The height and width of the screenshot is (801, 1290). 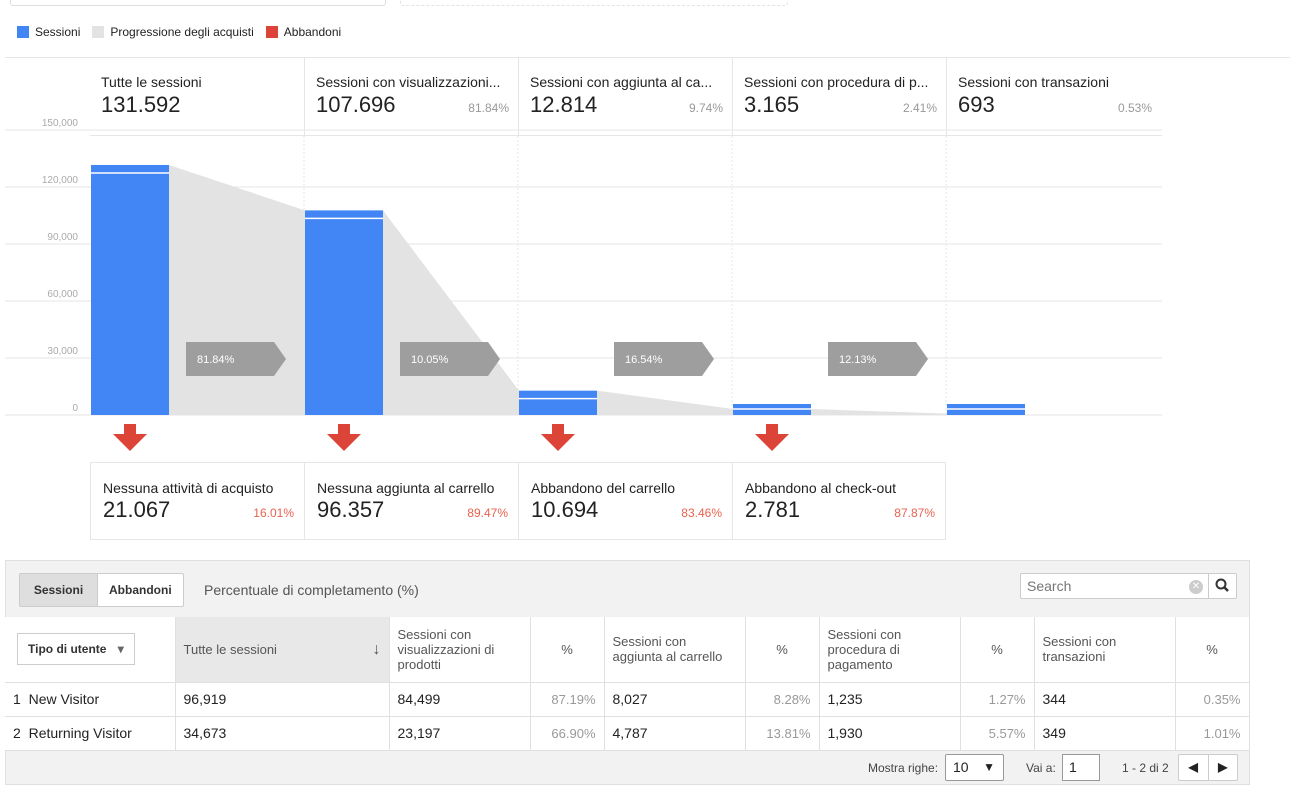 What do you see at coordinates (839, 501) in the screenshot?
I see `abandon-step: Abbandono al check-out 2.781 87.87%` at bounding box center [839, 501].